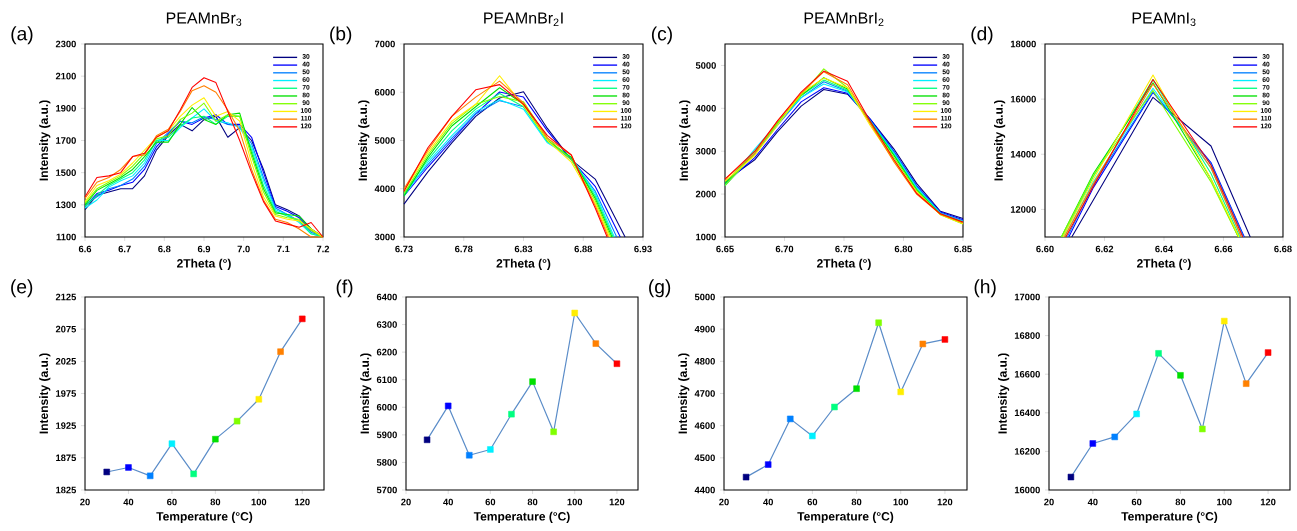 This screenshot has width=1297, height=531. What do you see at coordinates (982, 35) in the screenshot?
I see `text: (d)` at bounding box center [982, 35].